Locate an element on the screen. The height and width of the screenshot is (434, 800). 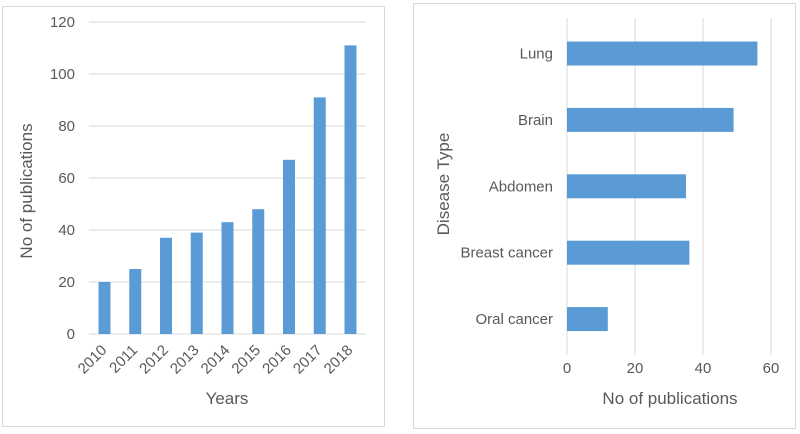
y-tick-label: 0 is located at coordinates (71, 334).